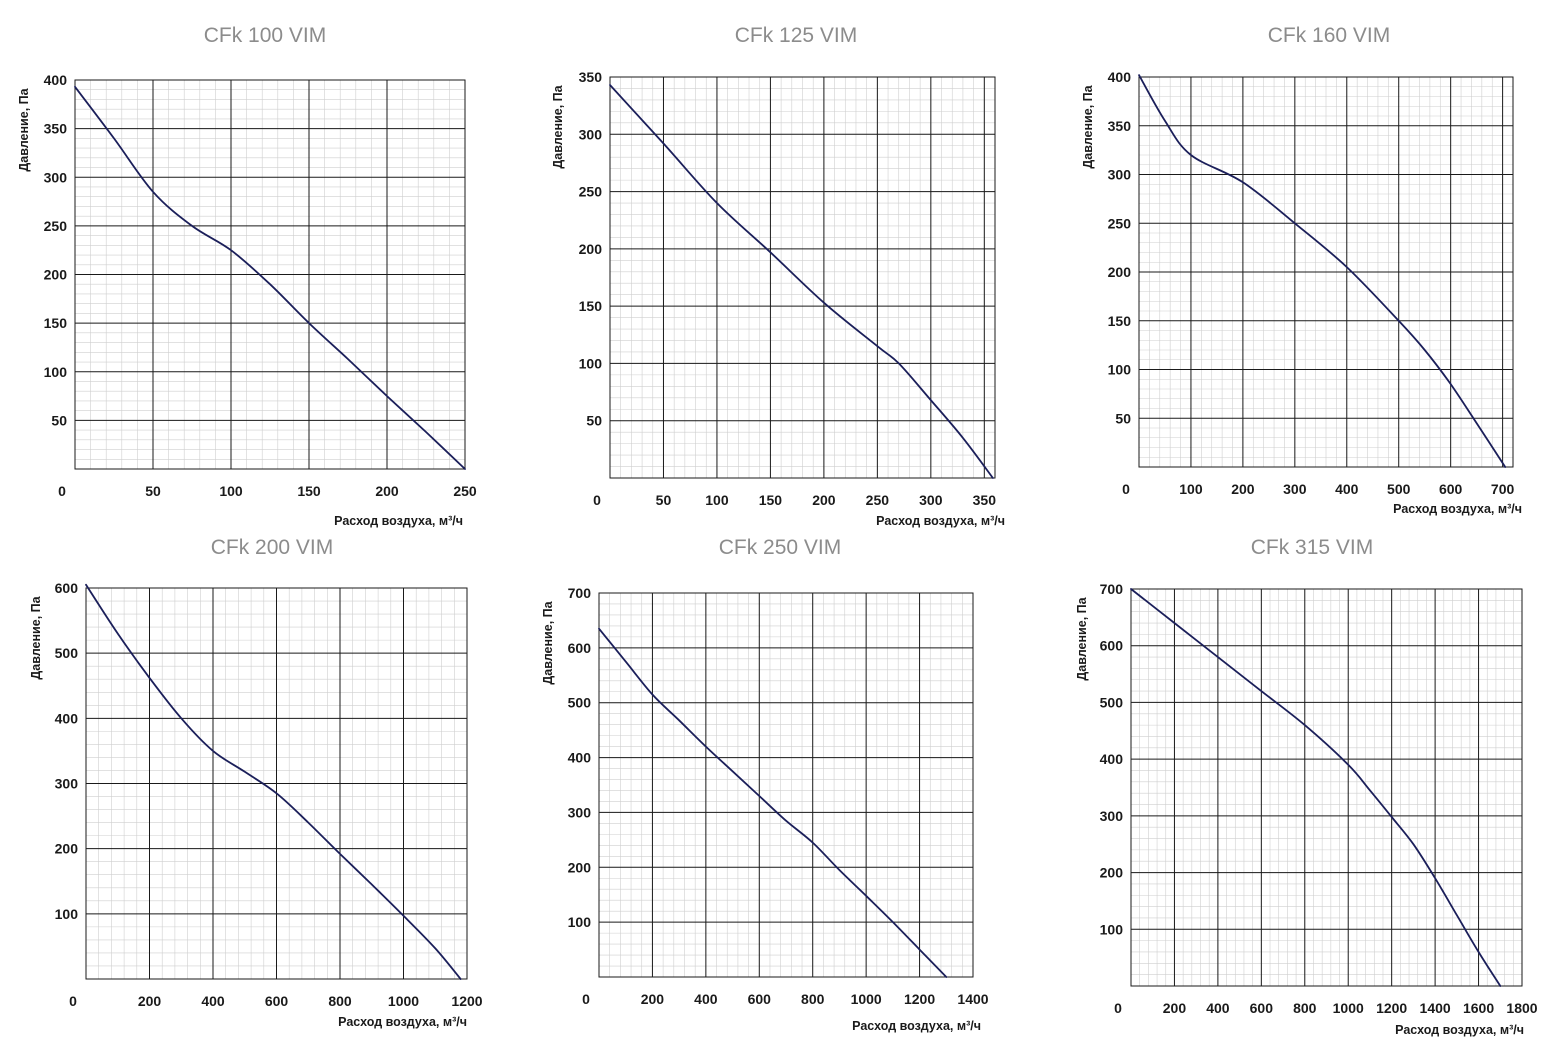 The width and height of the screenshot is (1548, 1052). I want to click on chart-title: CFk 250 VIM, so click(780, 547).